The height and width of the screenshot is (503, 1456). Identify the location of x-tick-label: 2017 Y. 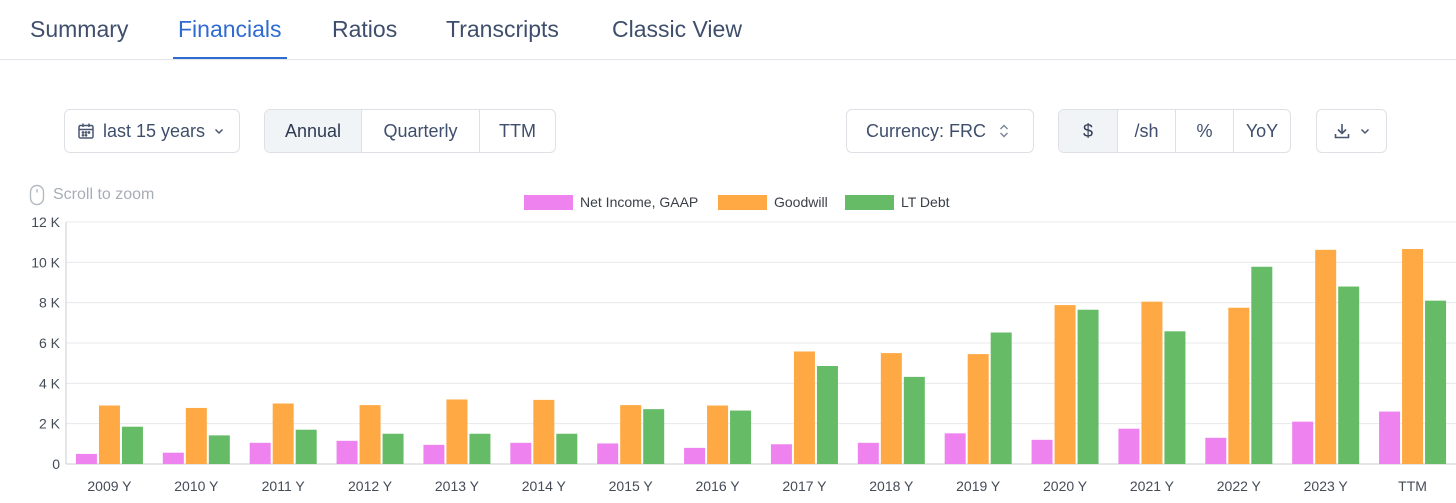
(804, 486).